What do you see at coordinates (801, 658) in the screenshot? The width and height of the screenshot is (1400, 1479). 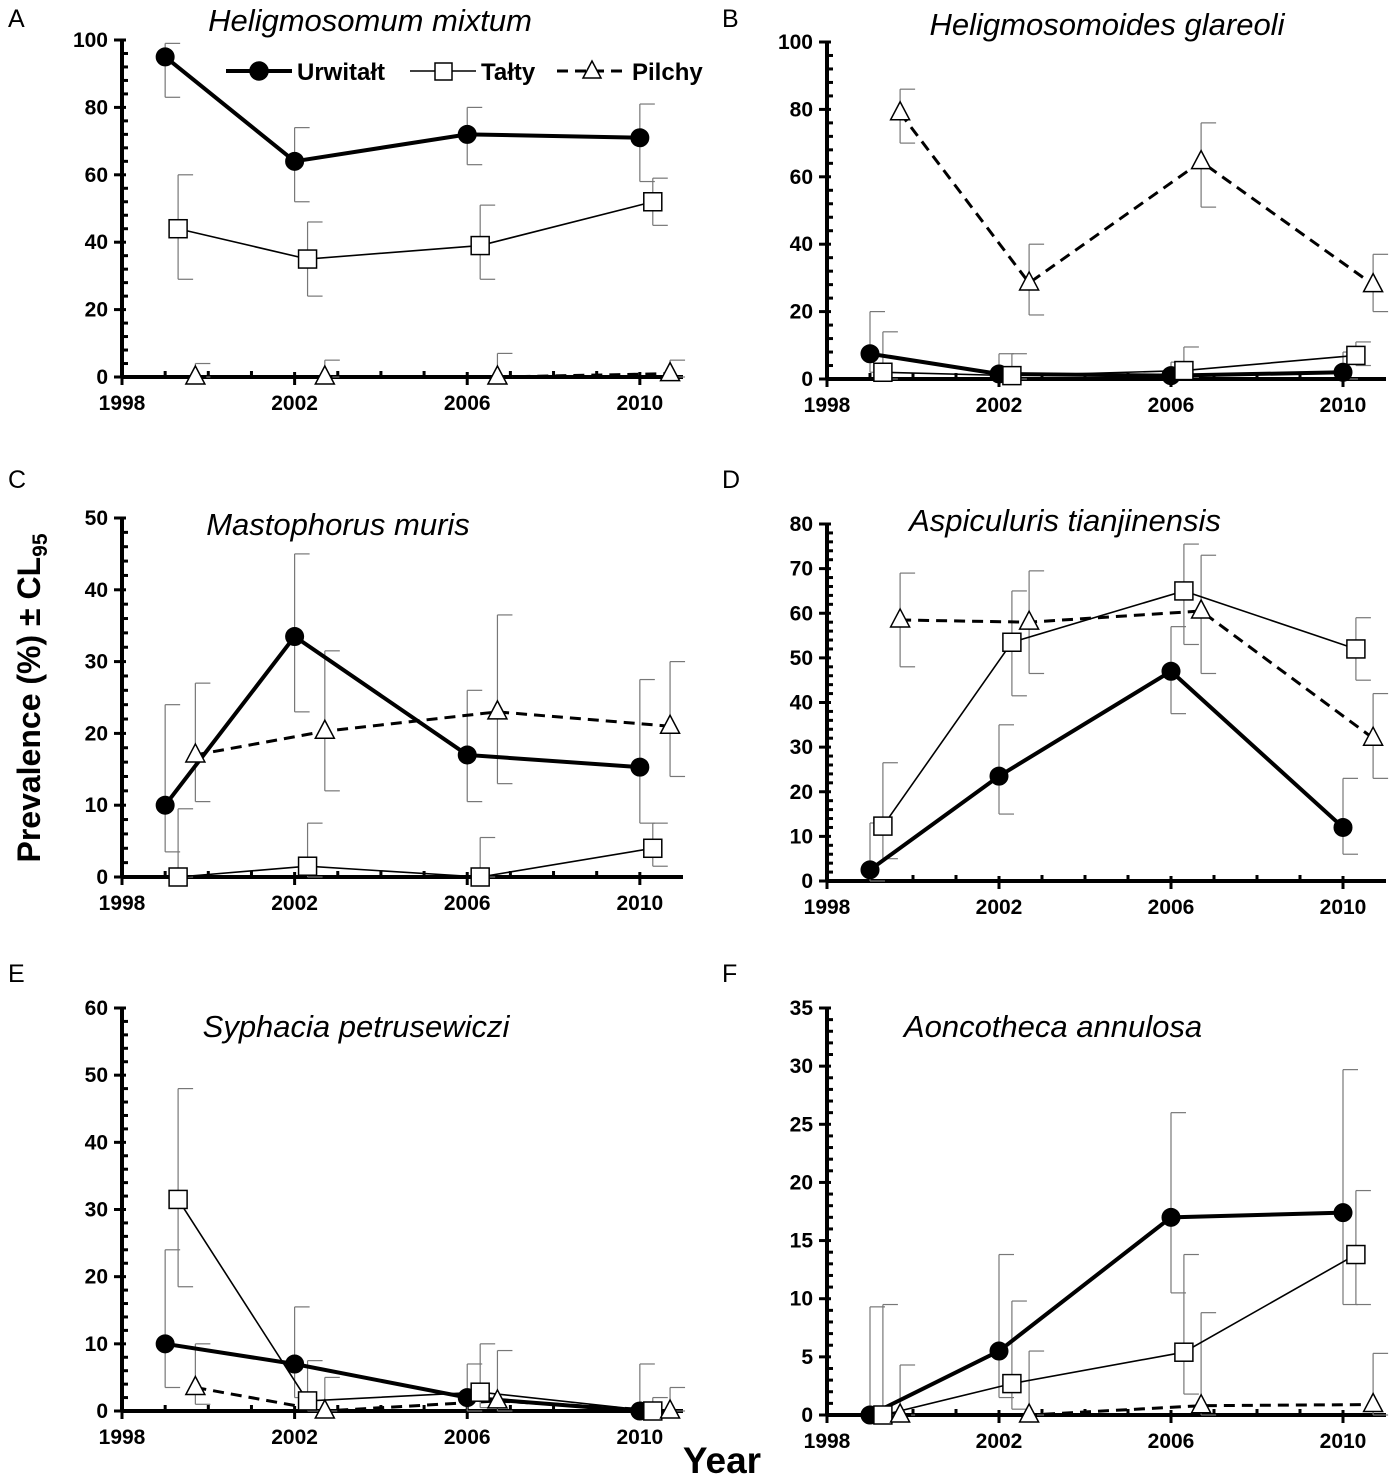 I see `y-tick-label: 50` at bounding box center [801, 658].